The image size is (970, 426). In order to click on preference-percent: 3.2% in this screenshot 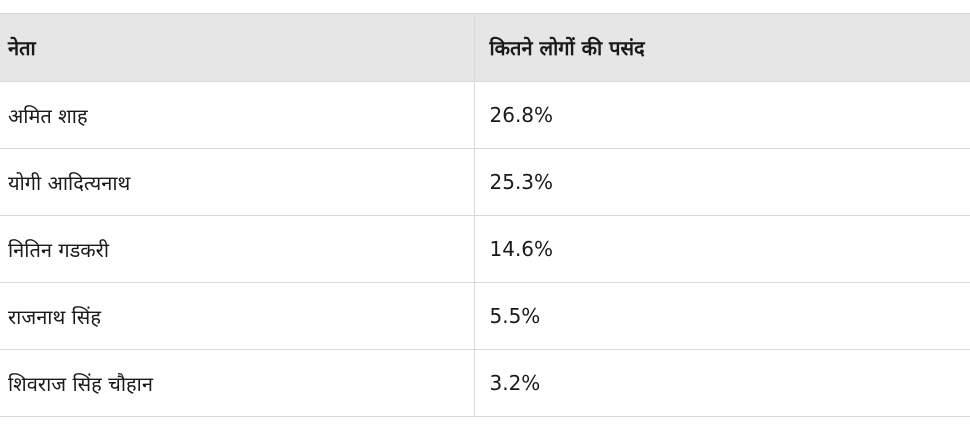, I will do `click(721, 383)`.